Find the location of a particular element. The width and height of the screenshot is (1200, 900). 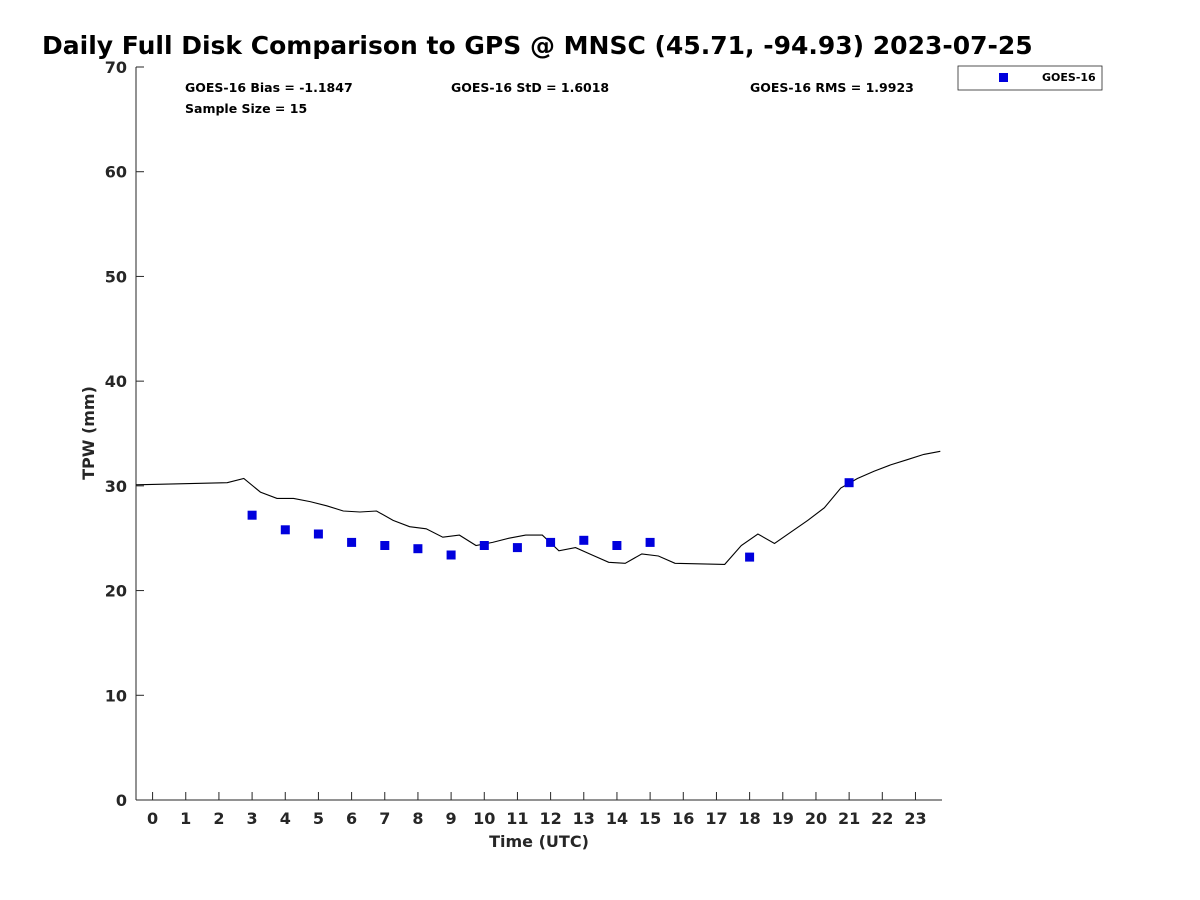

y-tick-label: 30 is located at coordinates (116, 486).